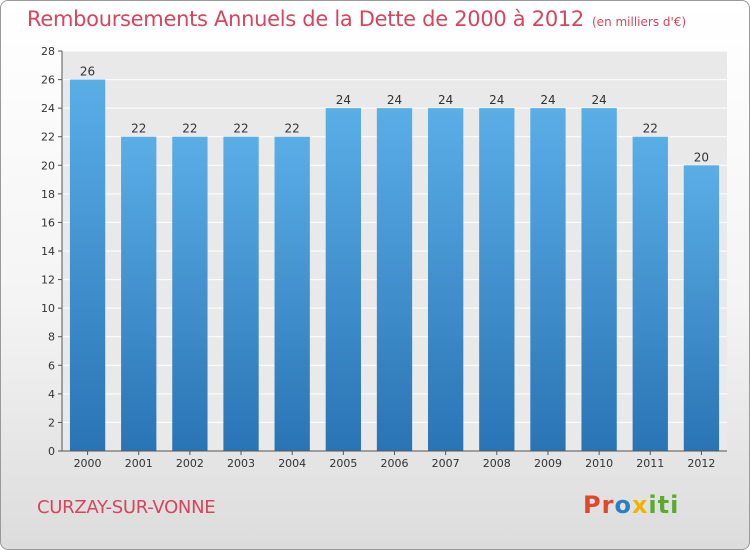 The width and height of the screenshot is (750, 550). I want to click on y-tick-label: 2, so click(51, 422).